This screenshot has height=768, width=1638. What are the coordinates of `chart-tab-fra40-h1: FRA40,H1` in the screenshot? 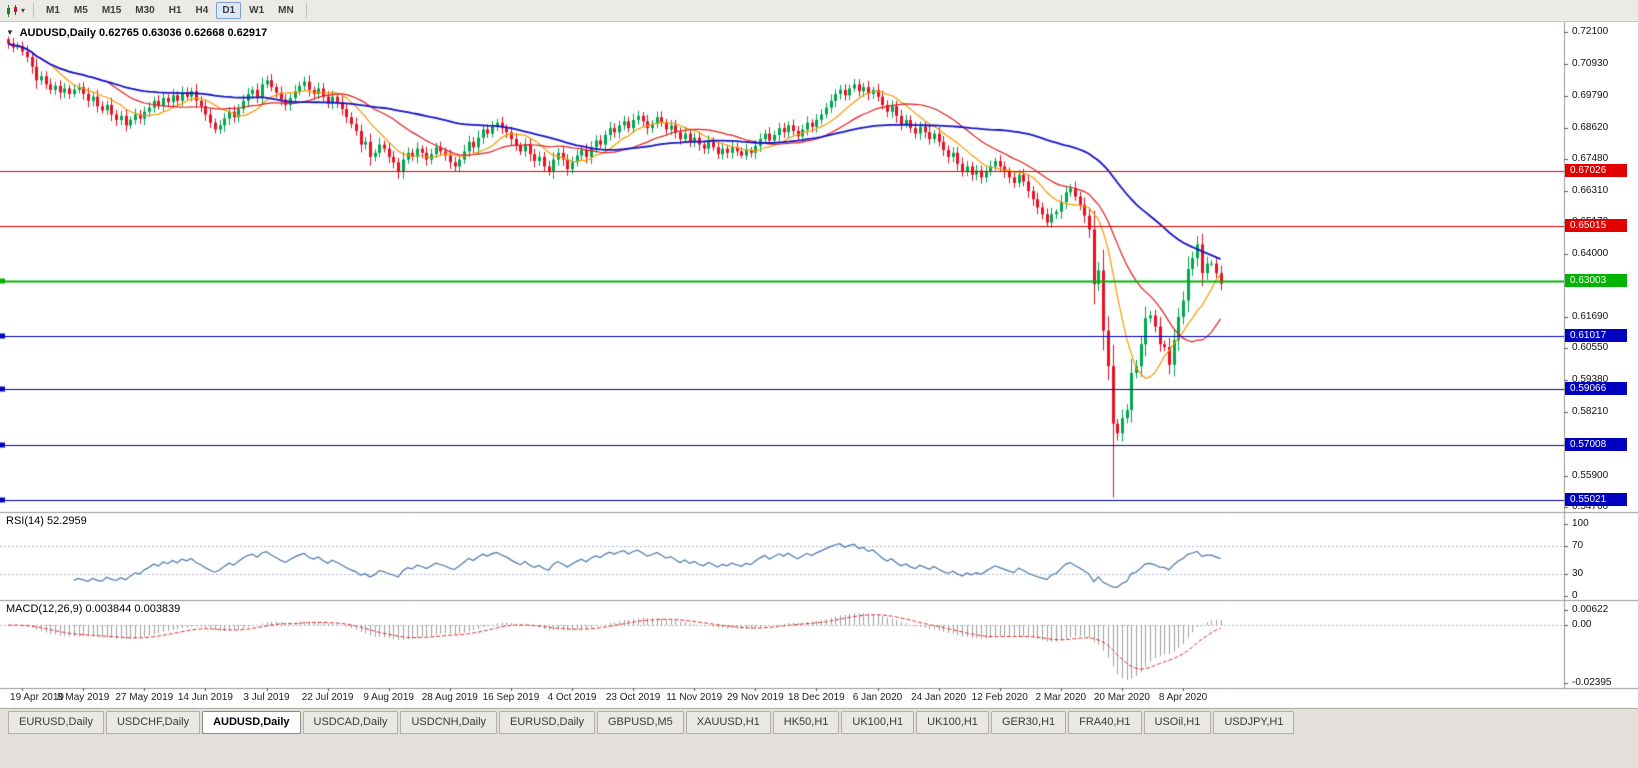 It's located at (1105, 722).